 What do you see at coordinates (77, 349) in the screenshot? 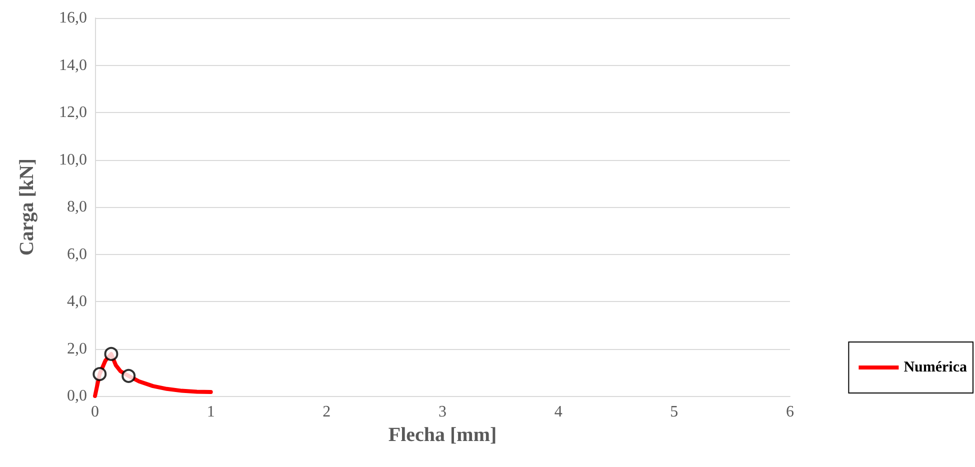
I see `y-tick-label: 2,0` at bounding box center [77, 349].